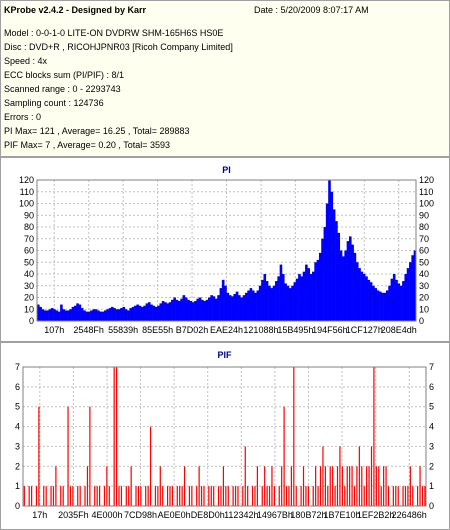 This screenshot has height=530, width=450. What do you see at coordinates (342, 515) in the screenshot?
I see `x-tick-label: 1B7E10h` at bounding box center [342, 515].